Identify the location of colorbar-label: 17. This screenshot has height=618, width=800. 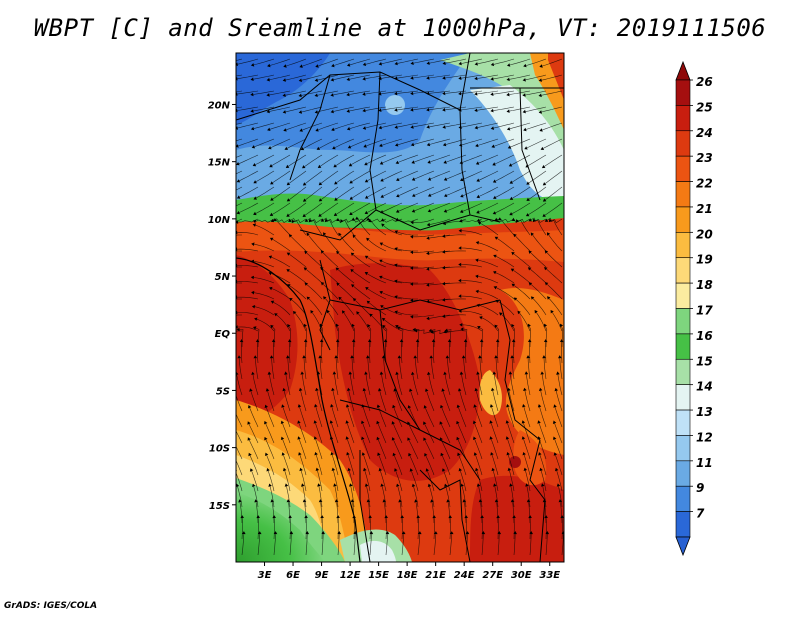
(704, 311).